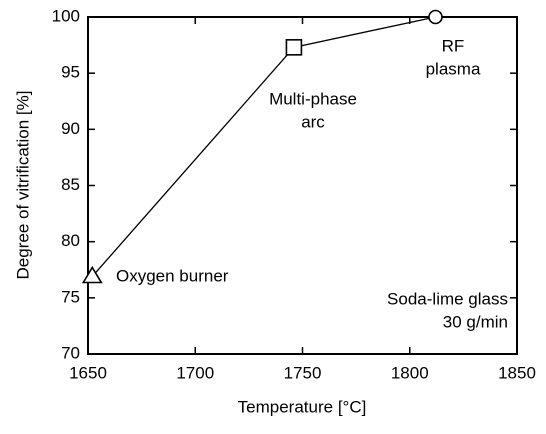  What do you see at coordinates (313, 121) in the screenshot?
I see `annotation: arc` at bounding box center [313, 121].